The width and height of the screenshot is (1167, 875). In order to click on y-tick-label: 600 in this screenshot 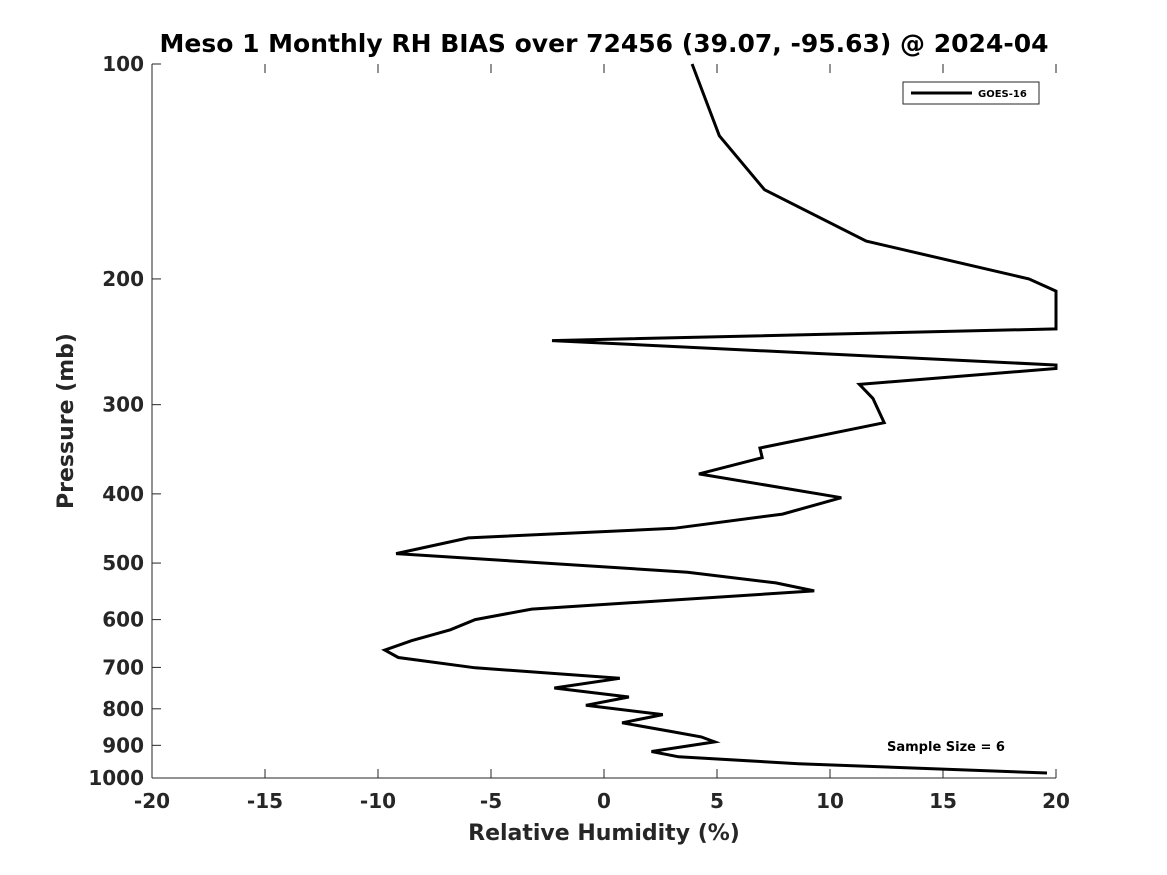, I will do `click(123, 620)`.